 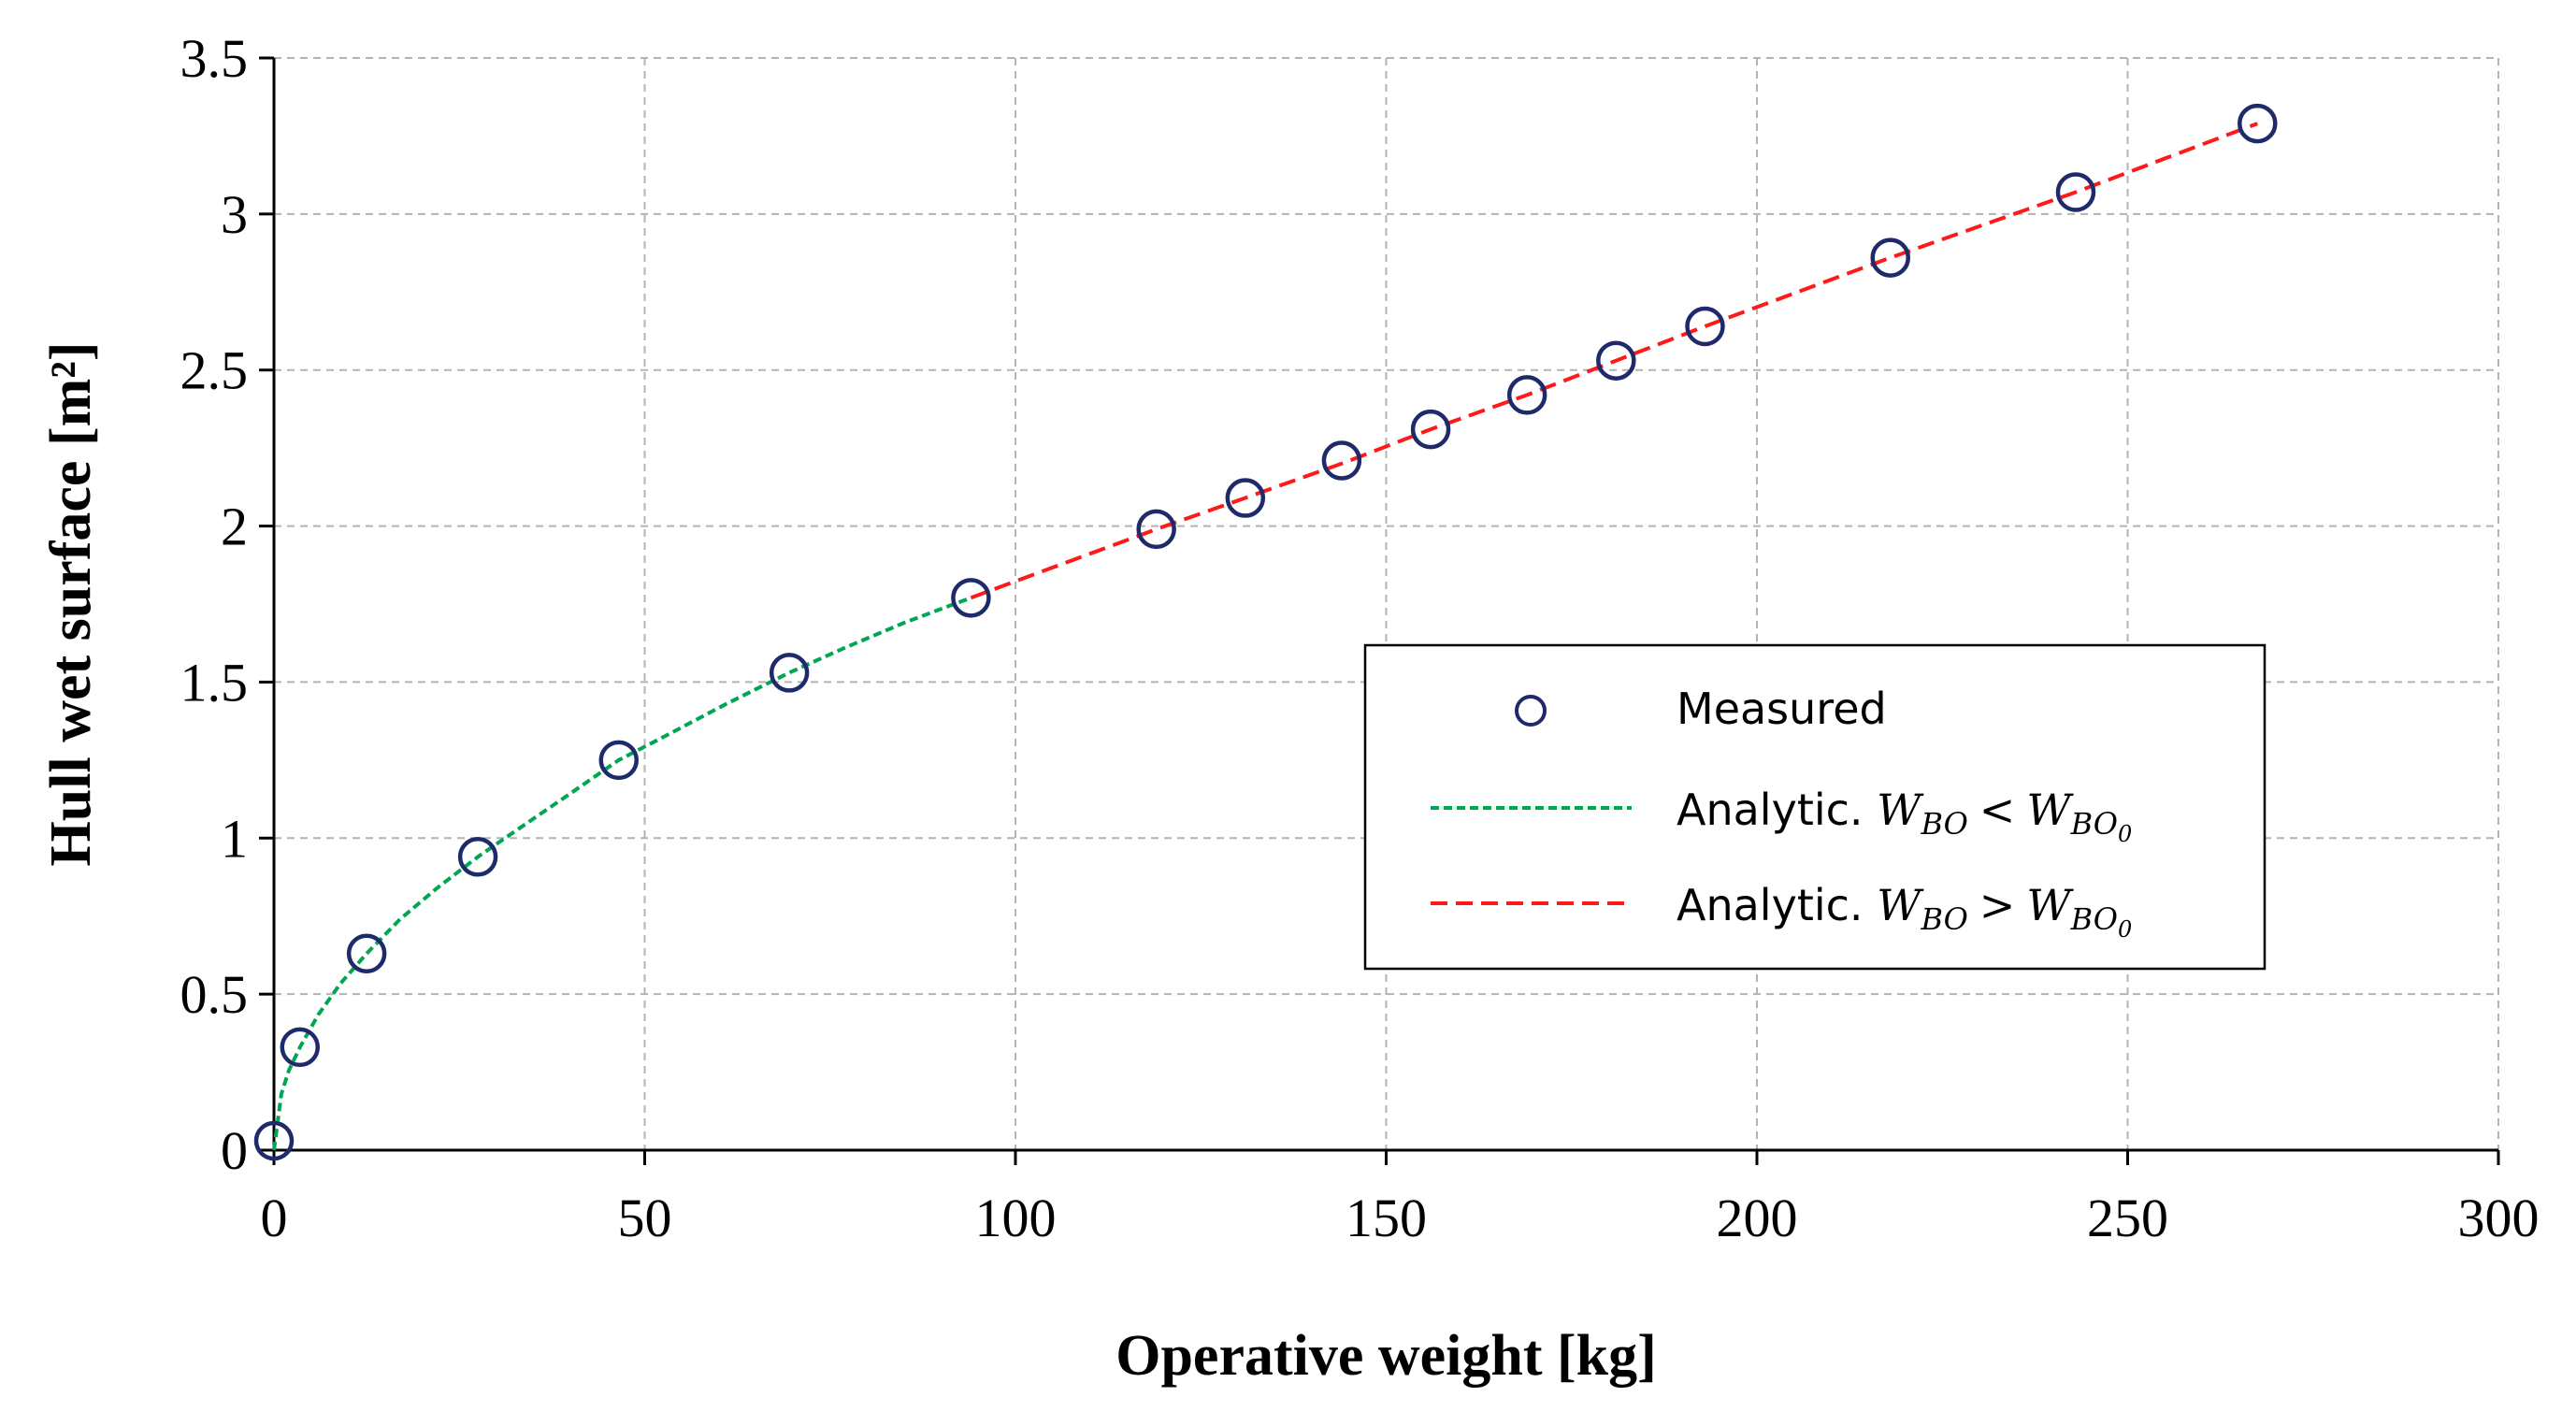 I want to click on x-axis-title: Operative weight [kg], so click(x=1386, y=1356).